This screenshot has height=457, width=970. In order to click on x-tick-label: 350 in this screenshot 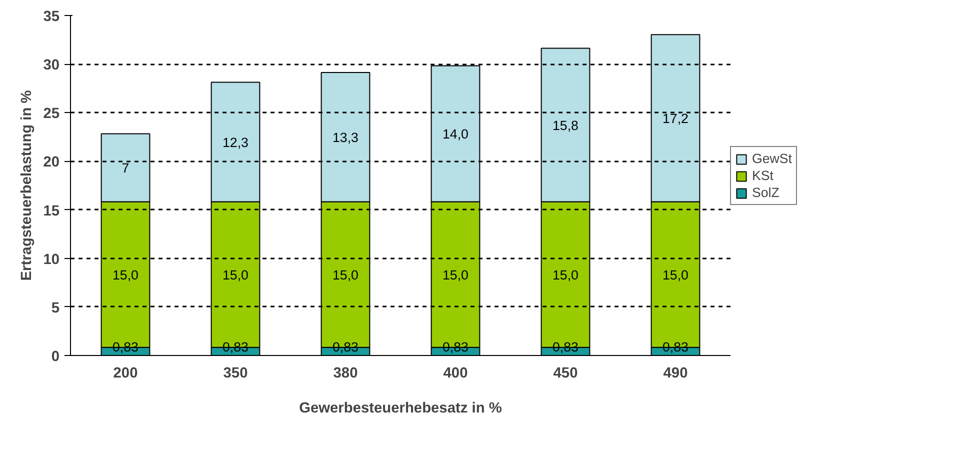, I will do `click(235, 374)`.